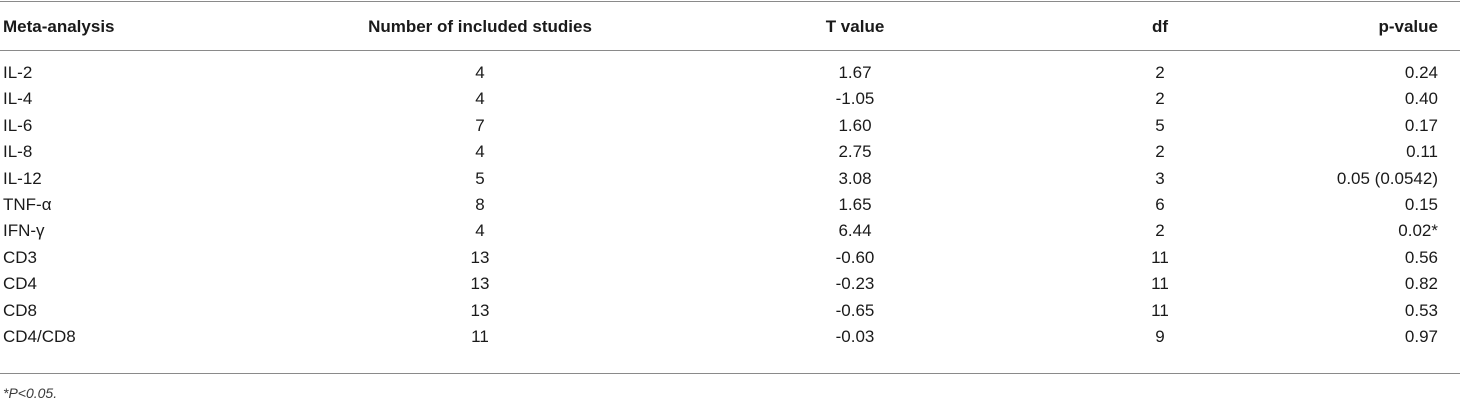 Image resolution: width=1460 pixels, height=402 pixels. Describe the element at coordinates (1160, 336) in the screenshot. I see `cell-df: 9` at that location.